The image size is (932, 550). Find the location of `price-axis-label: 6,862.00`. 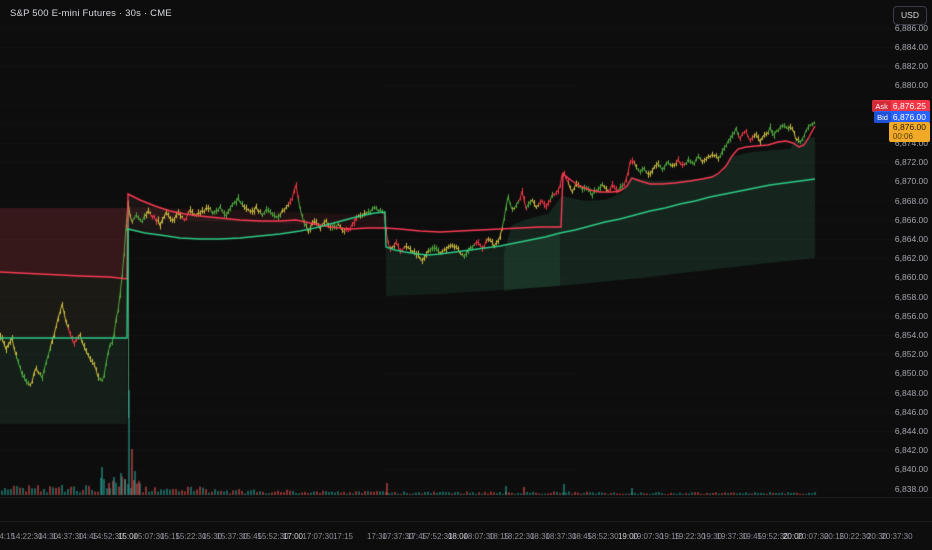

price-axis-label: 6,862.00 is located at coordinates (911, 258).